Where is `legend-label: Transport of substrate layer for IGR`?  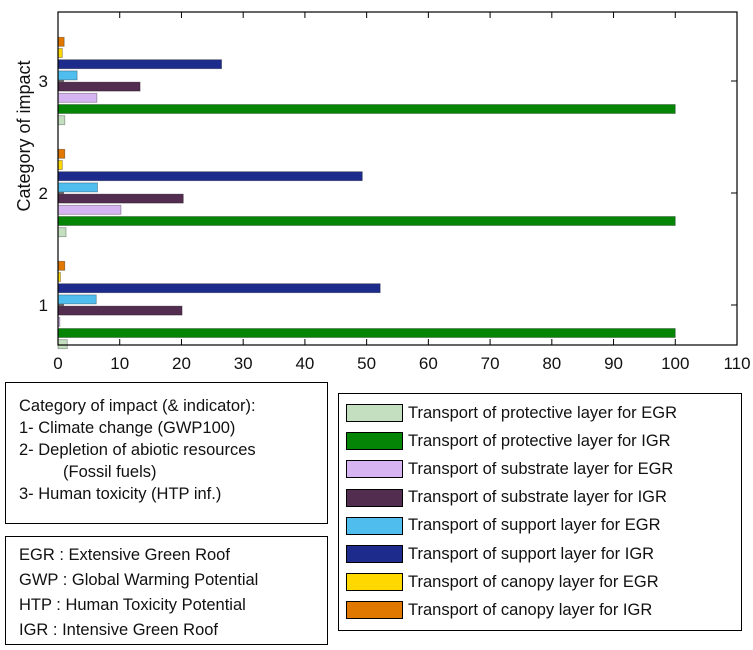 legend-label: Transport of substrate layer for IGR is located at coordinates (537, 497).